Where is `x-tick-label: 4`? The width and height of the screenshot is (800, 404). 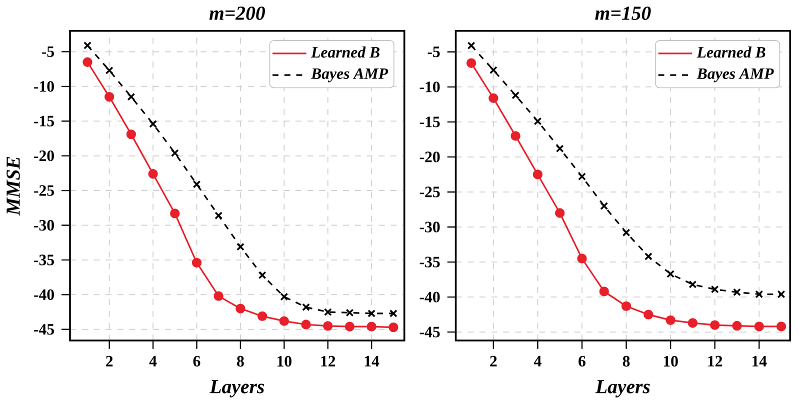 x-tick-label: 4 is located at coordinates (538, 361).